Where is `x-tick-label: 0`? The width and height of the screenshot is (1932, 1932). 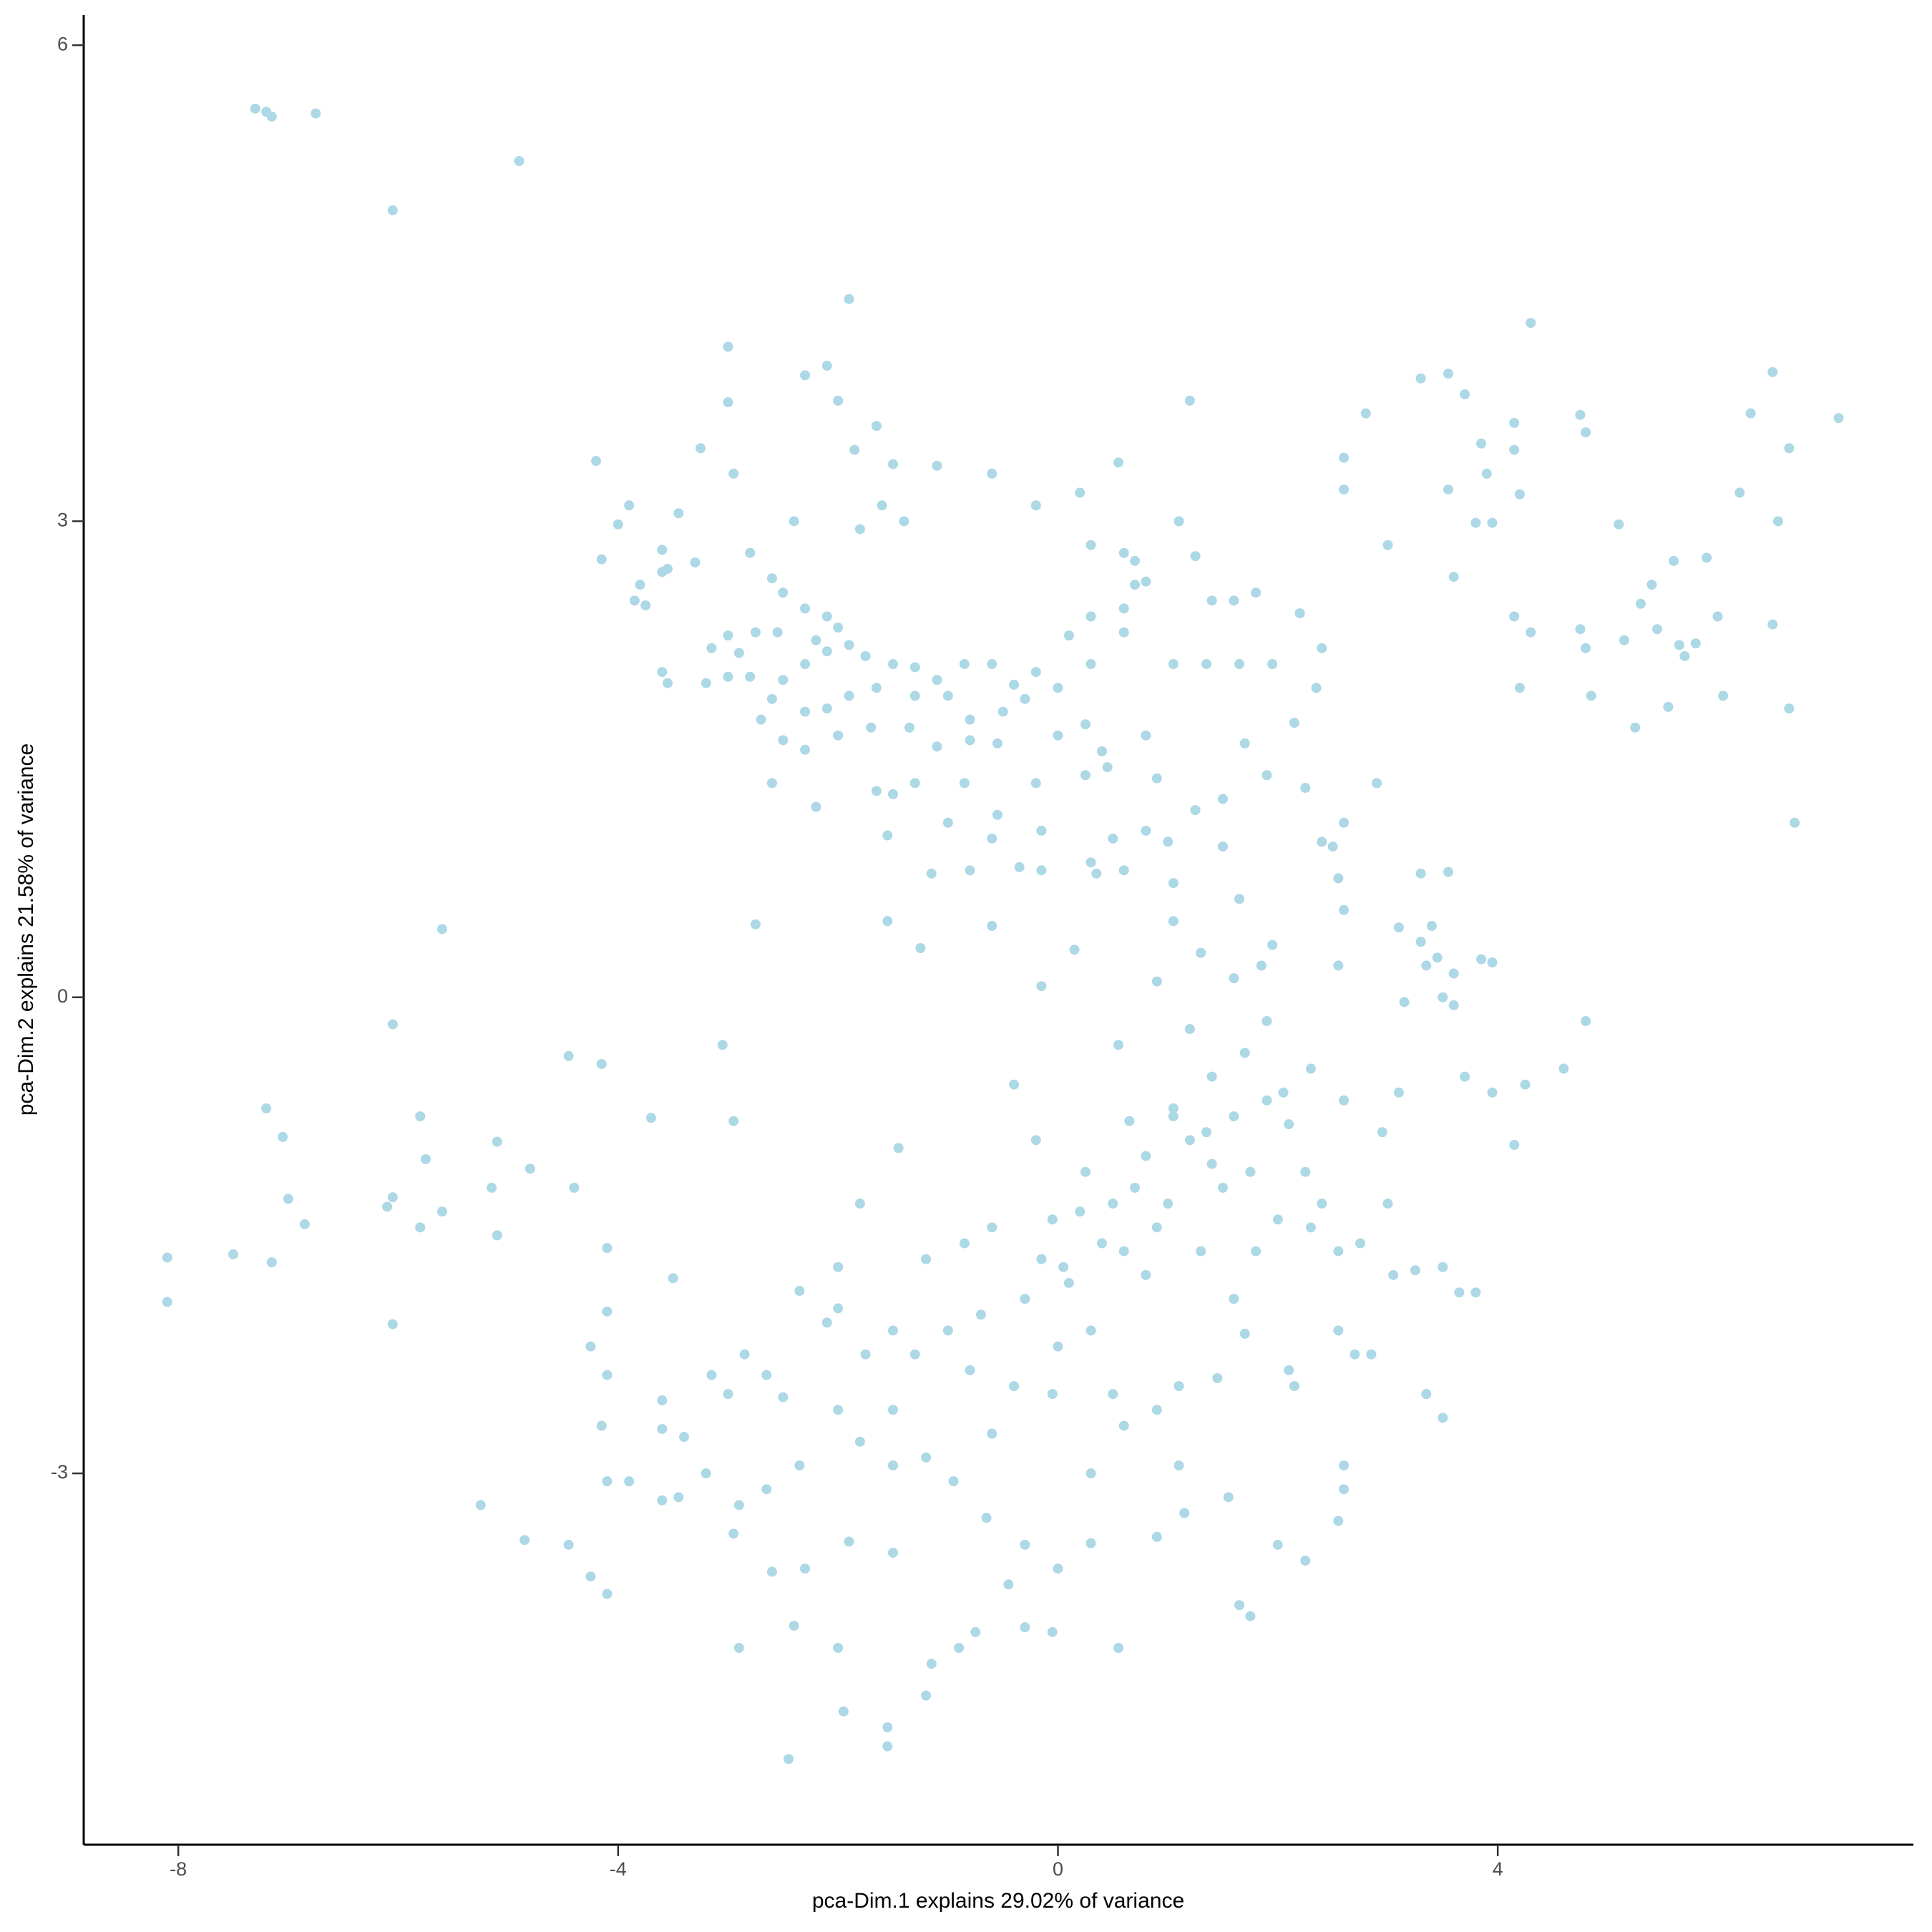 x-tick-label: 0 is located at coordinates (1058, 1869).